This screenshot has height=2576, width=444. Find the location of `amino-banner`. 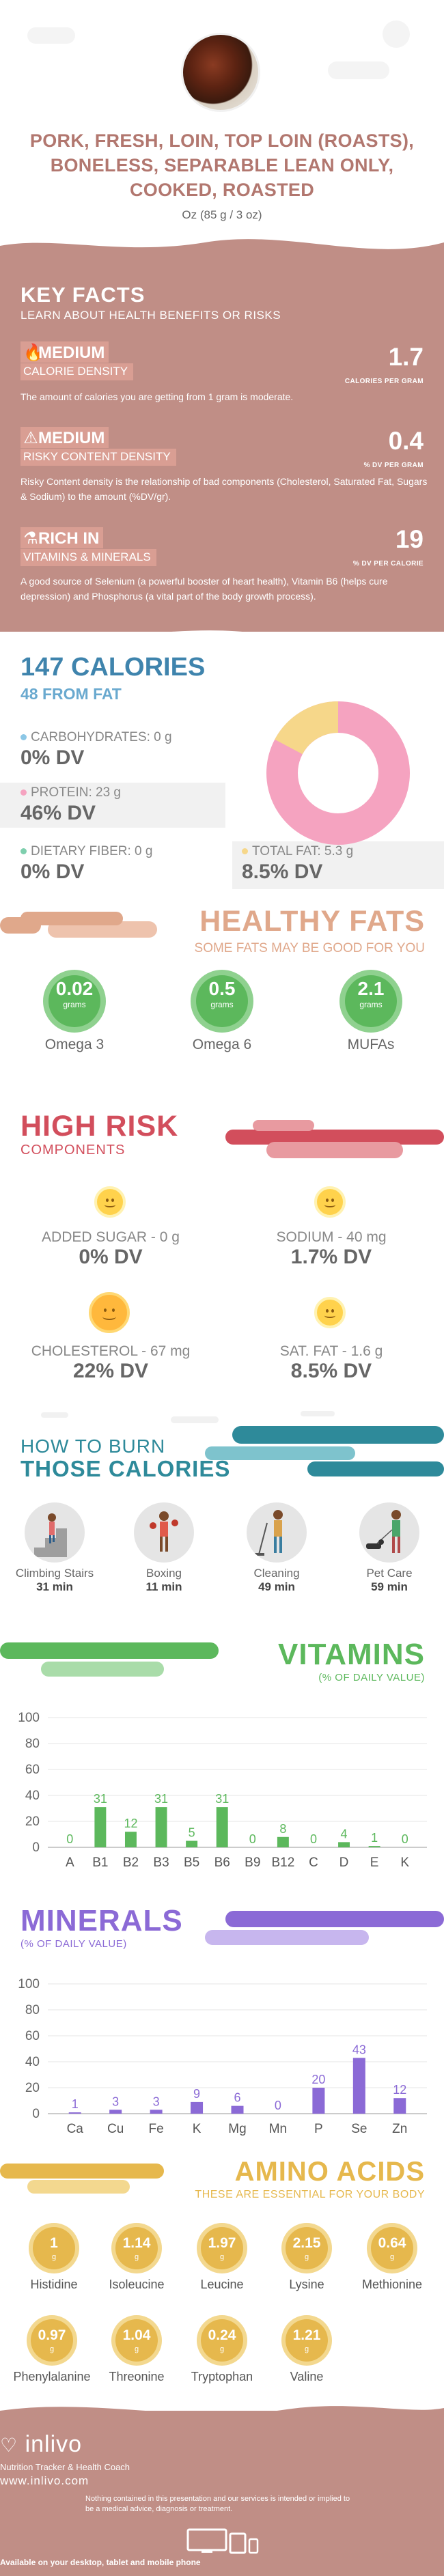

amino-banner is located at coordinates (82, 2179).